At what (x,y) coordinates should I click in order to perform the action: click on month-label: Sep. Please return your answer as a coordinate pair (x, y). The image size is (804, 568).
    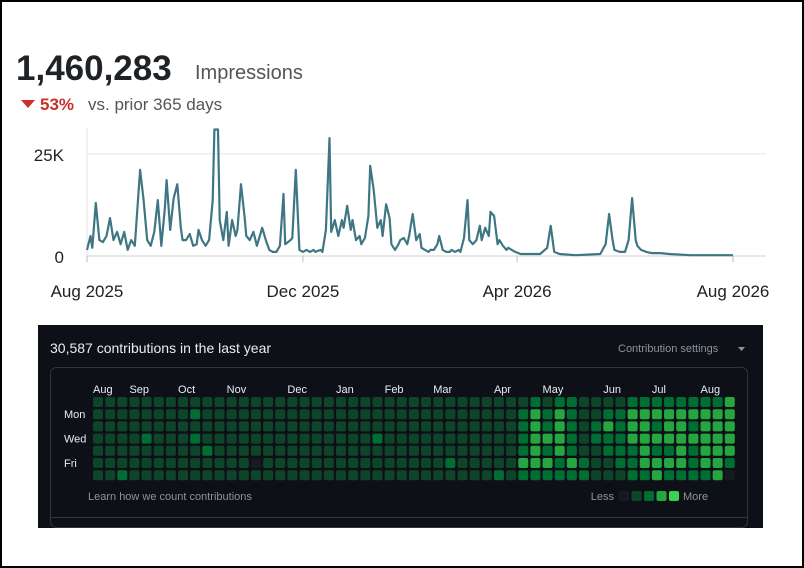
    Looking at the image, I should click on (139, 390).